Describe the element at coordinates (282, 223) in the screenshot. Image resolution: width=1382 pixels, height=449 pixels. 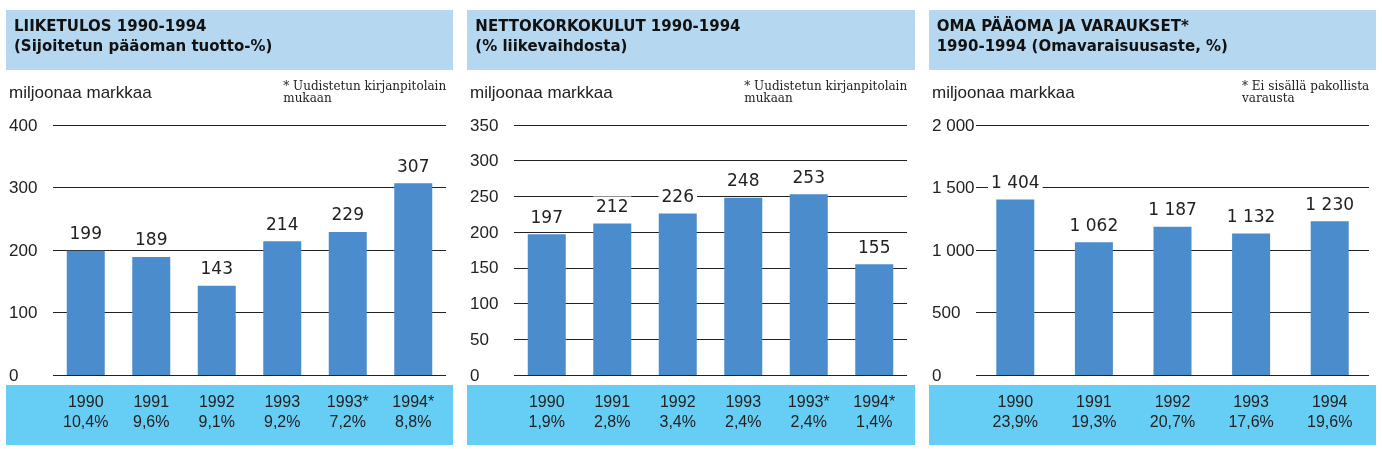
I see `data-label: 214` at that location.